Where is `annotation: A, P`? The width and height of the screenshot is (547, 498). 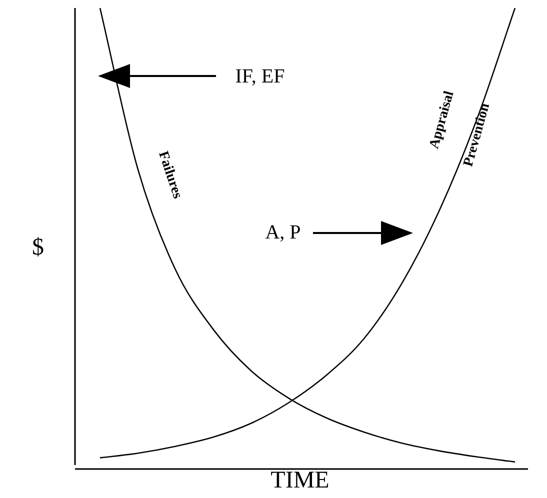 annotation: A, P is located at coordinates (283, 232).